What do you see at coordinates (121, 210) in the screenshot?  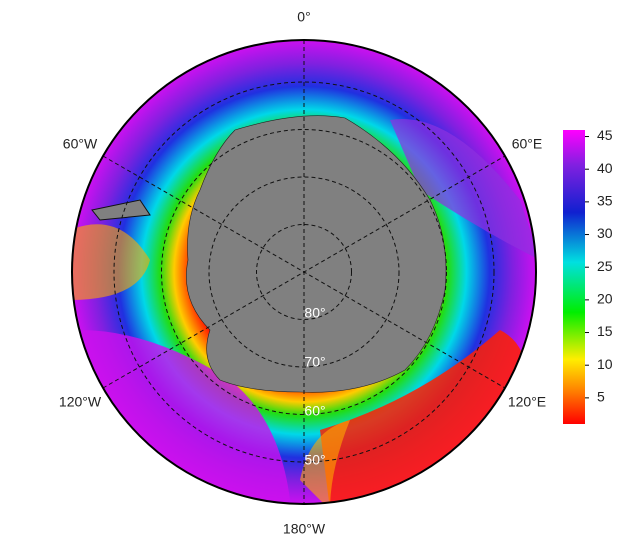 I see `south-america` at bounding box center [121, 210].